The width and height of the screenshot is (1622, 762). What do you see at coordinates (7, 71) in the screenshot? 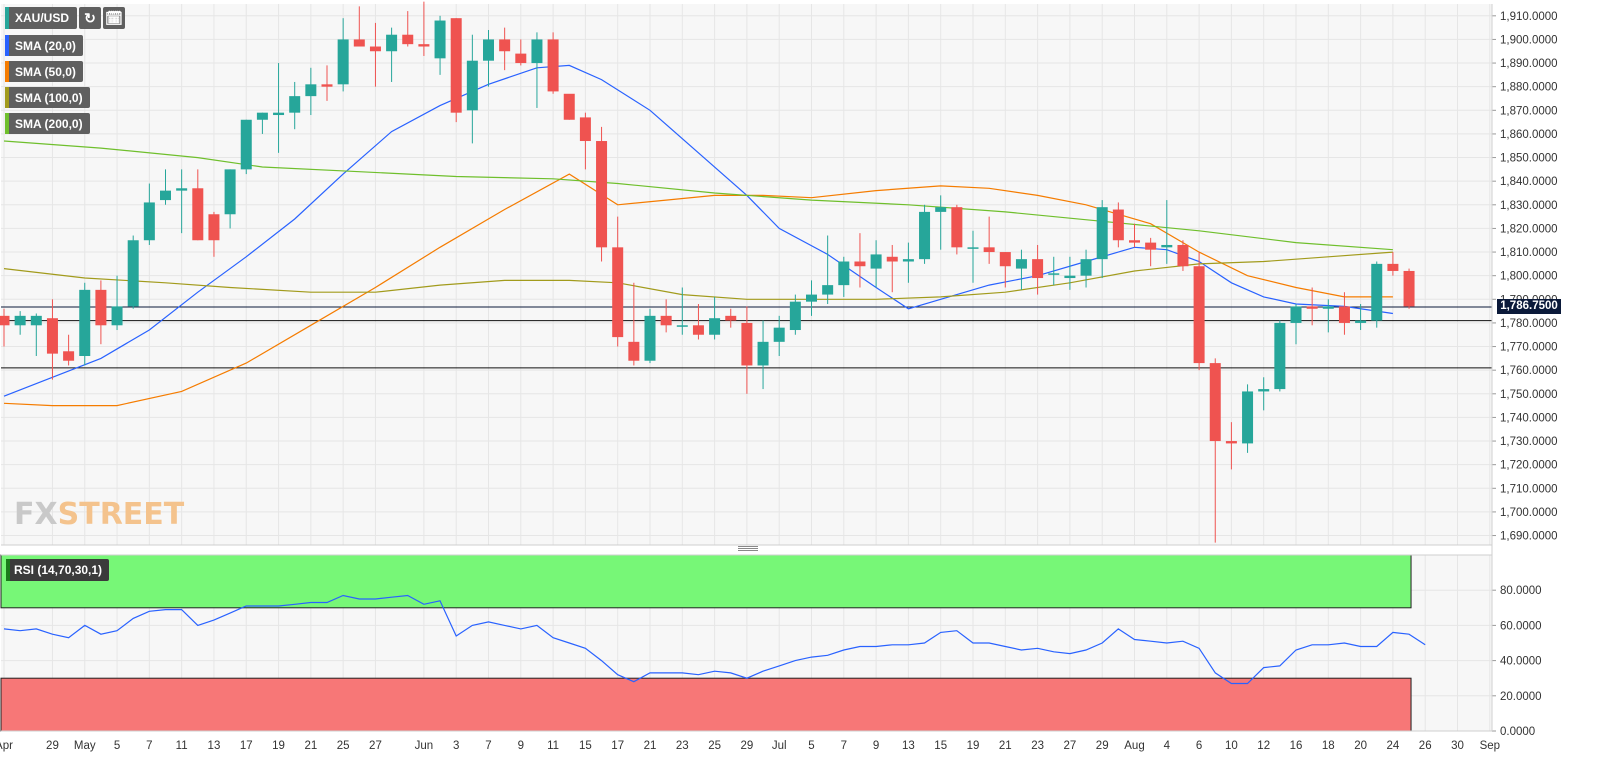
I see `legend-swatch` at bounding box center [7, 71].